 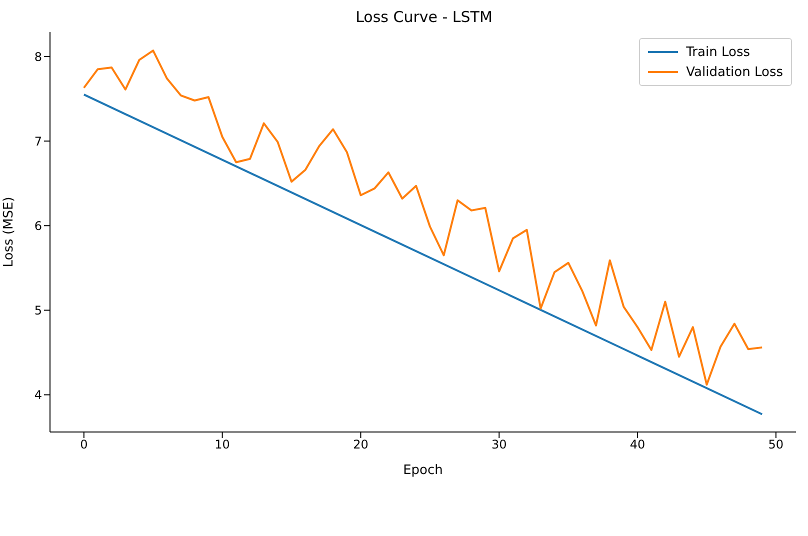 What do you see at coordinates (776, 445) in the screenshot?
I see `x-tick-label: 50` at bounding box center [776, 445].